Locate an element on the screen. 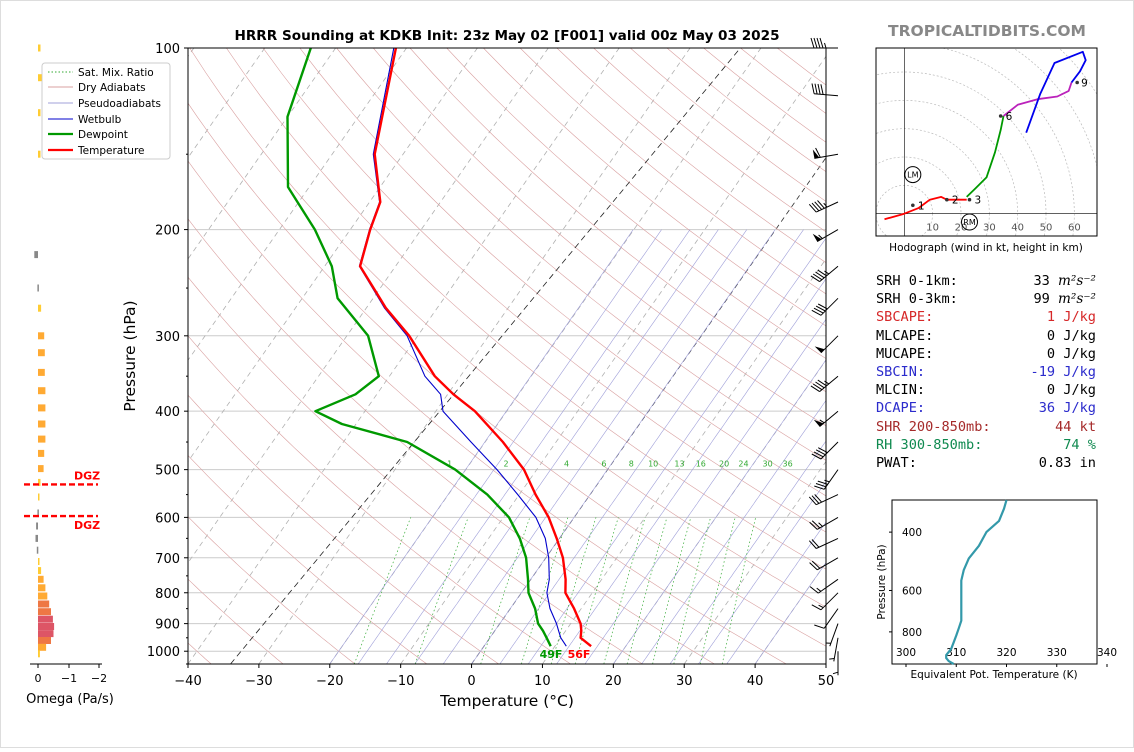 The image size is (1134, 752). pressure-tick-label: 100 is located at coordinates (167, 49).